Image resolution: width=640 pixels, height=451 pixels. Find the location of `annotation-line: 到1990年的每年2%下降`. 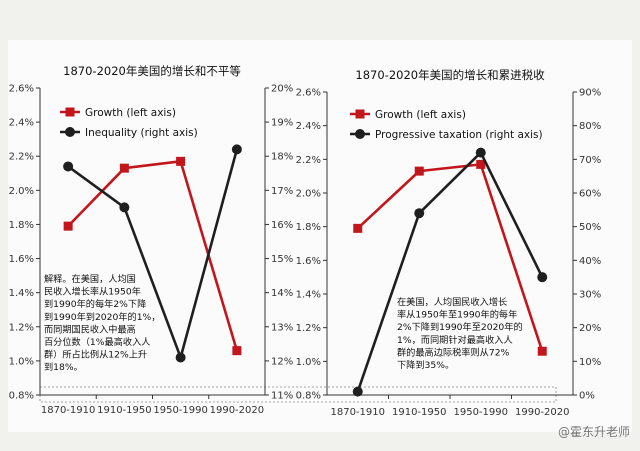

annotation-line: 到1990年的每年2%下降 is located at coordinates (95, 304).